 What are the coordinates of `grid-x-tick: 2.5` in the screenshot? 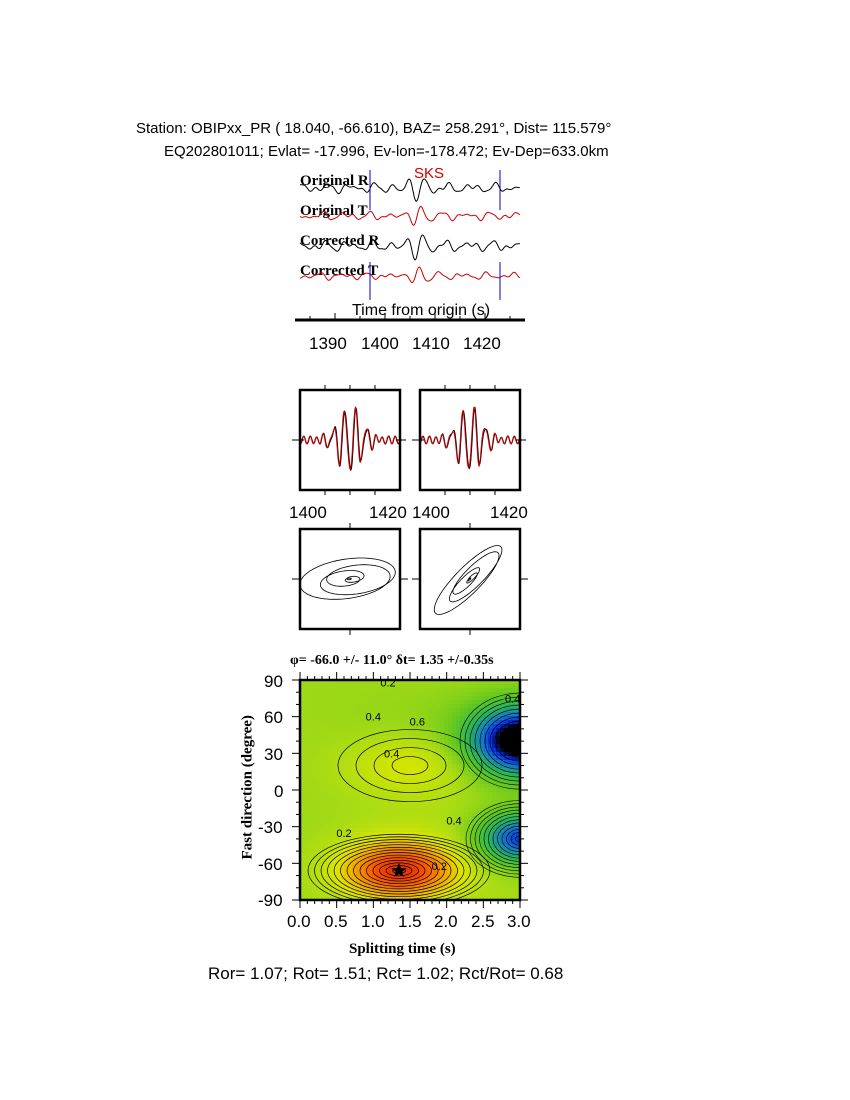 It's located at (483, 921).